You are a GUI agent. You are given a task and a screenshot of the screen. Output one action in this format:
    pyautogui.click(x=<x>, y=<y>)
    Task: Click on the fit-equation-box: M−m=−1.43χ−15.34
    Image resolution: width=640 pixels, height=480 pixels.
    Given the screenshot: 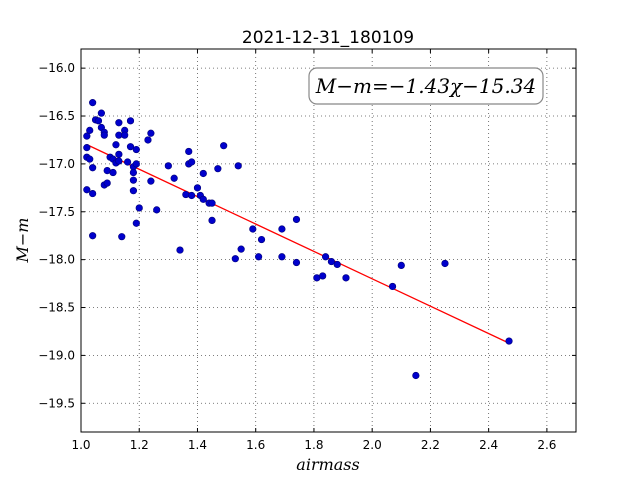 What is the action you would take?
    pyautogui.click(x=426, y=86)
    